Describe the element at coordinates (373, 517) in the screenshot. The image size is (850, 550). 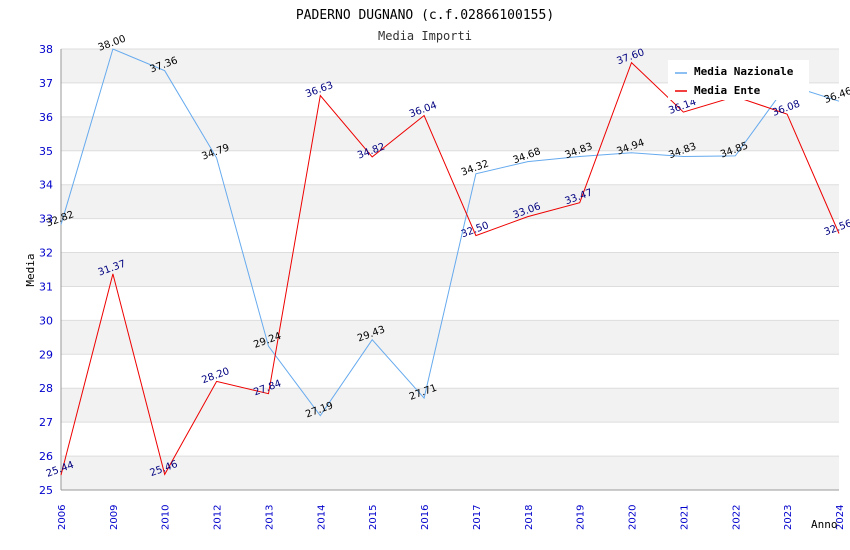
I see `x-tick-label: 2015` at that location.